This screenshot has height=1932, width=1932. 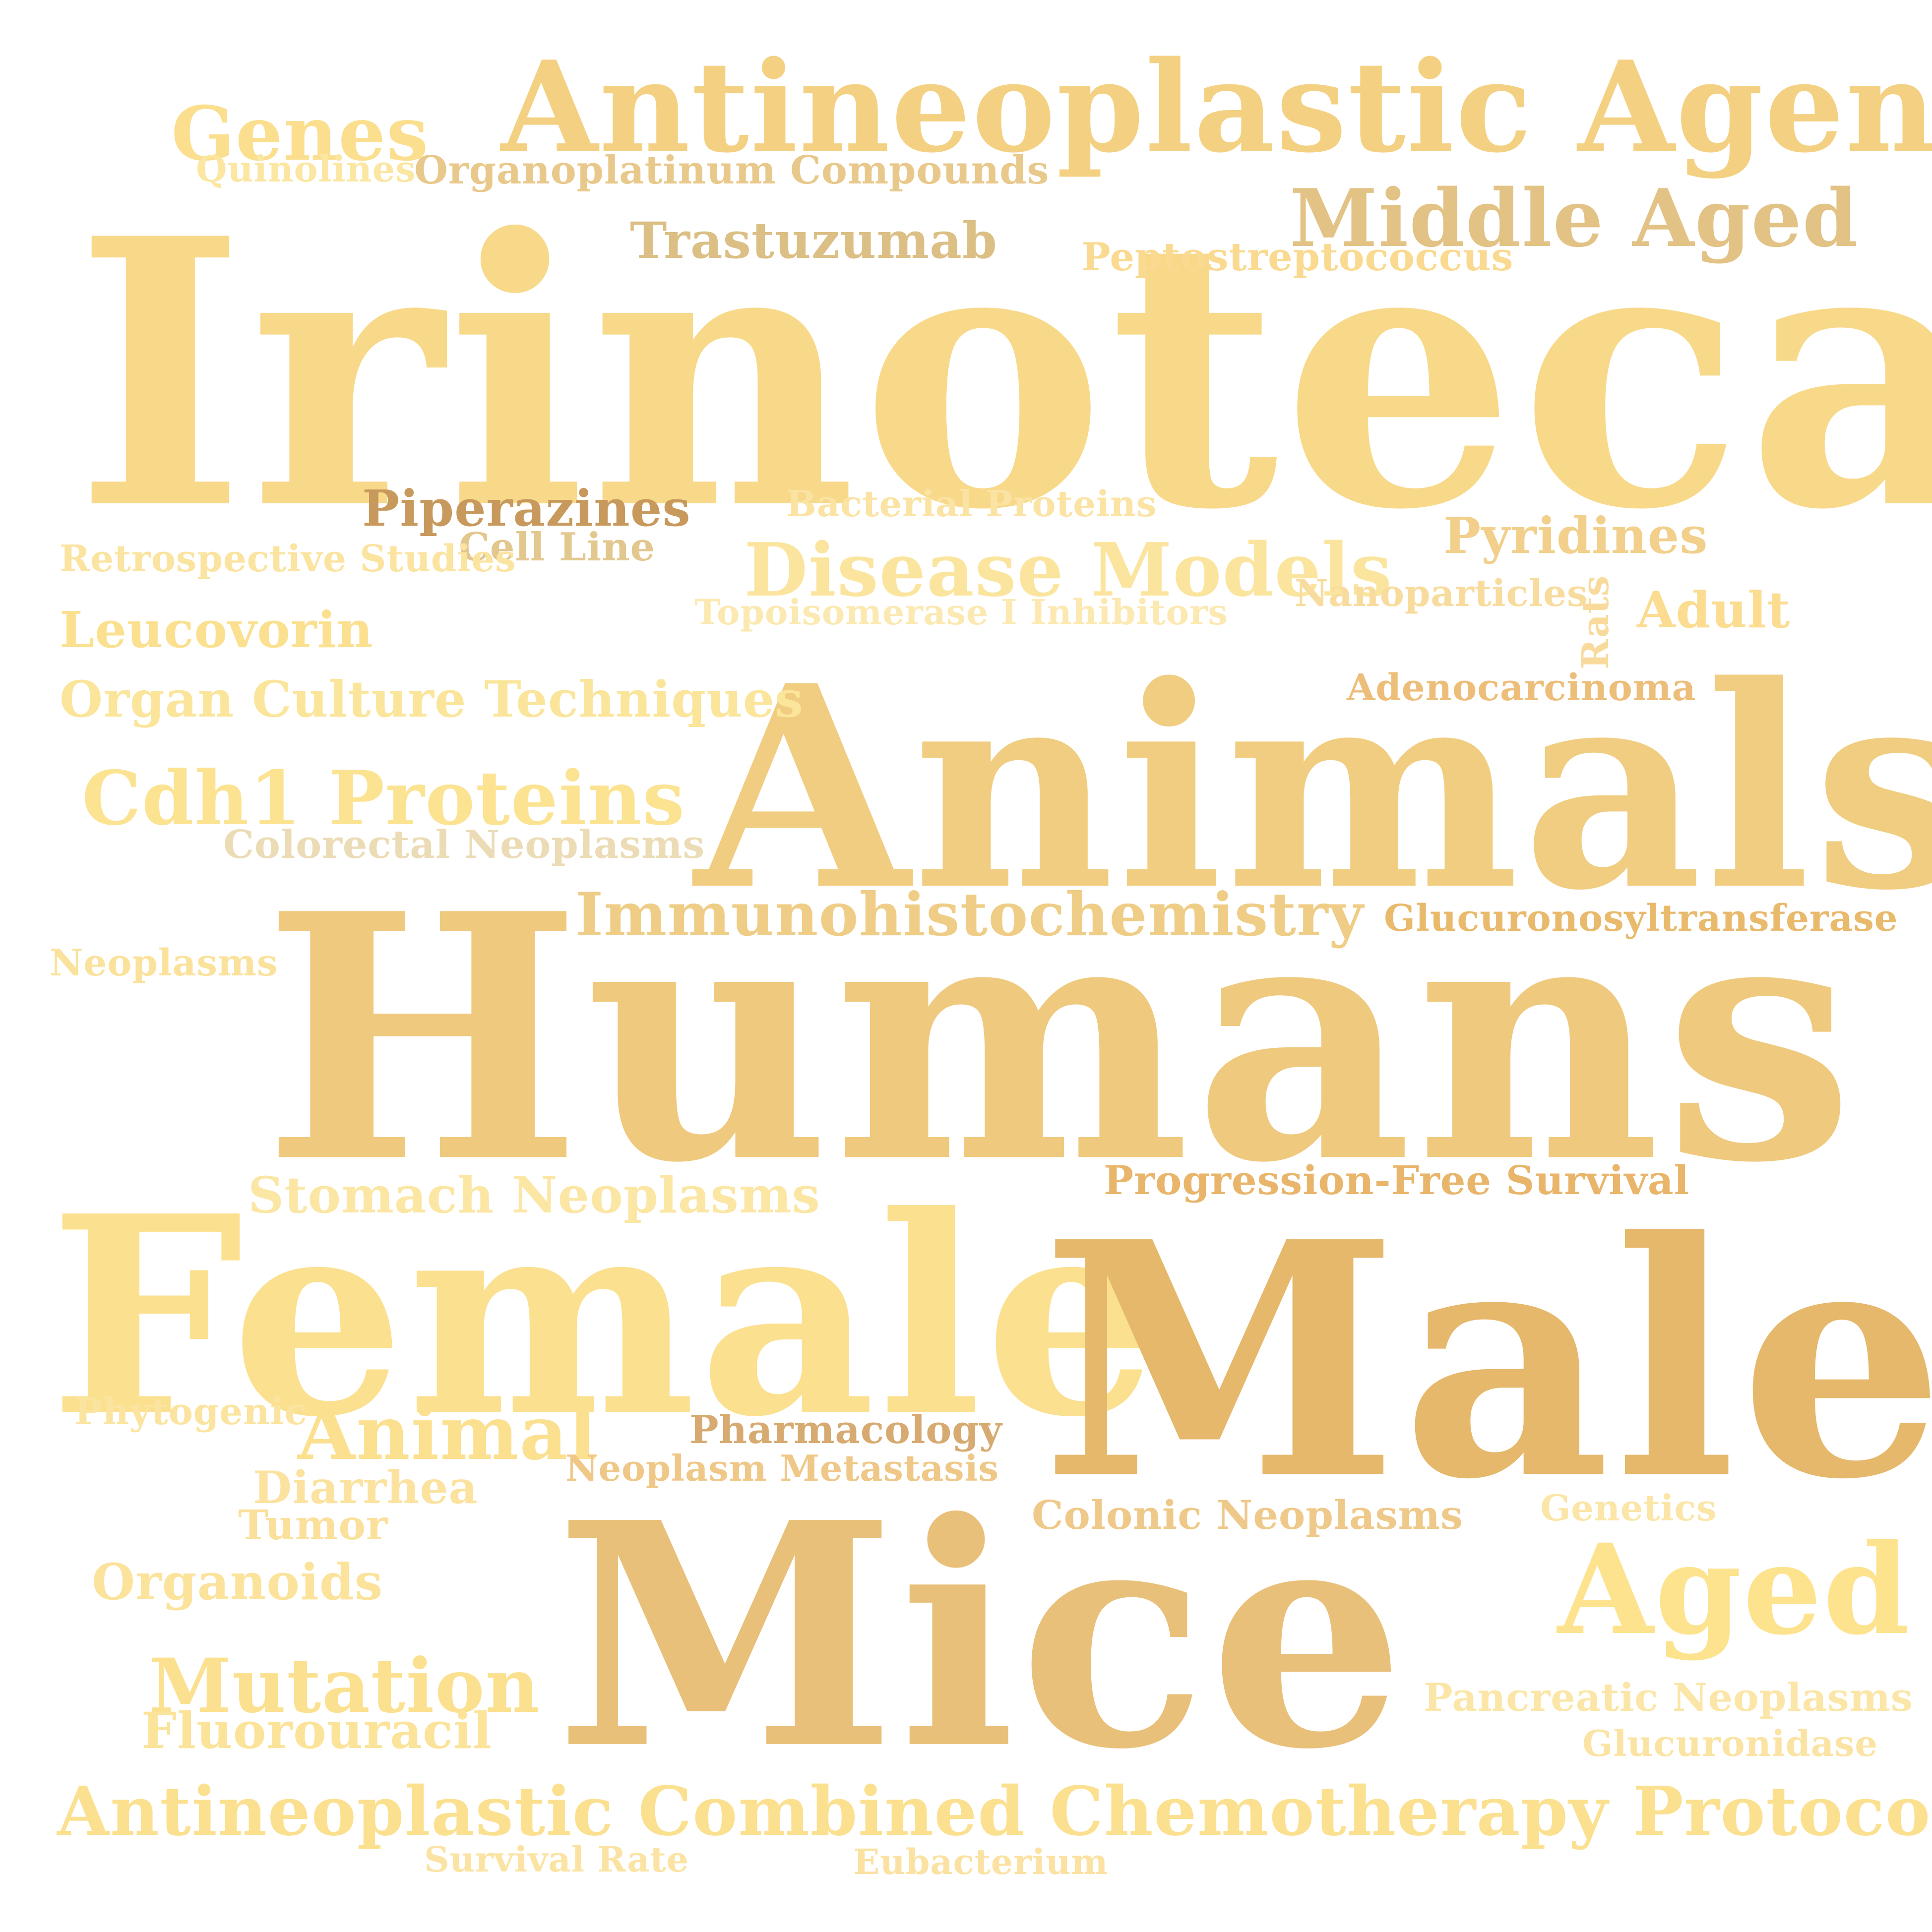 I want to click on word-organ-culture-techniques: Organ Culture Techniques, so click(x=432, y=699).